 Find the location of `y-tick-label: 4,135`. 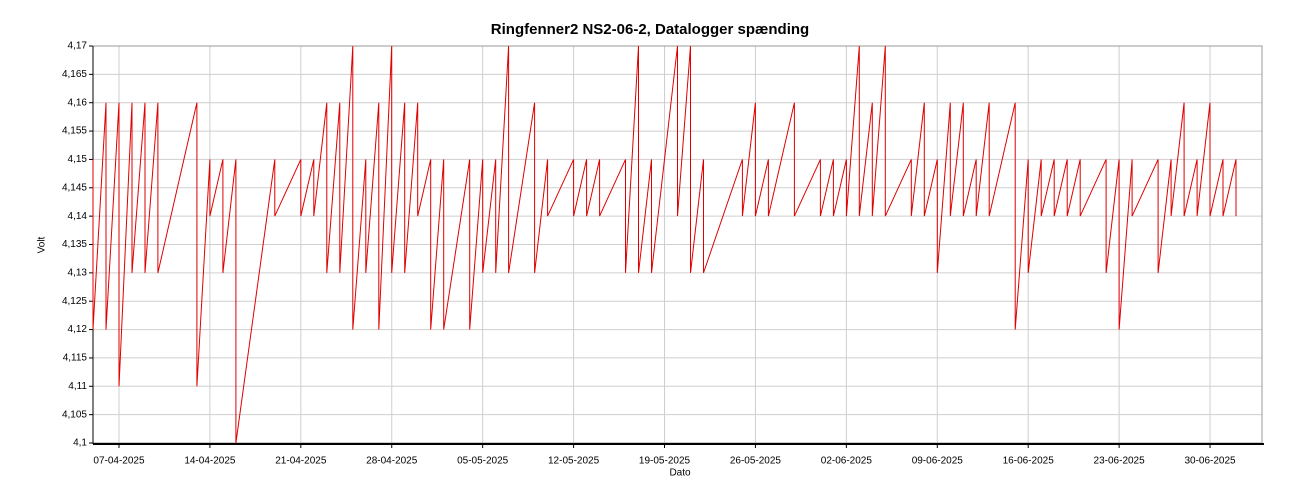

y-tick-label: 4,135 is located at coordinates (74, 244).